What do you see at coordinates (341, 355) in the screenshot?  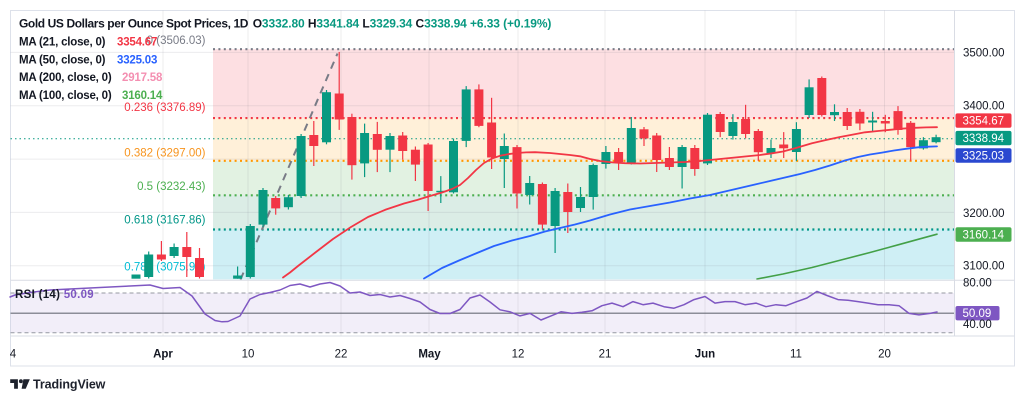 I see `svg-text: 22` at bounding box center [341, 355].